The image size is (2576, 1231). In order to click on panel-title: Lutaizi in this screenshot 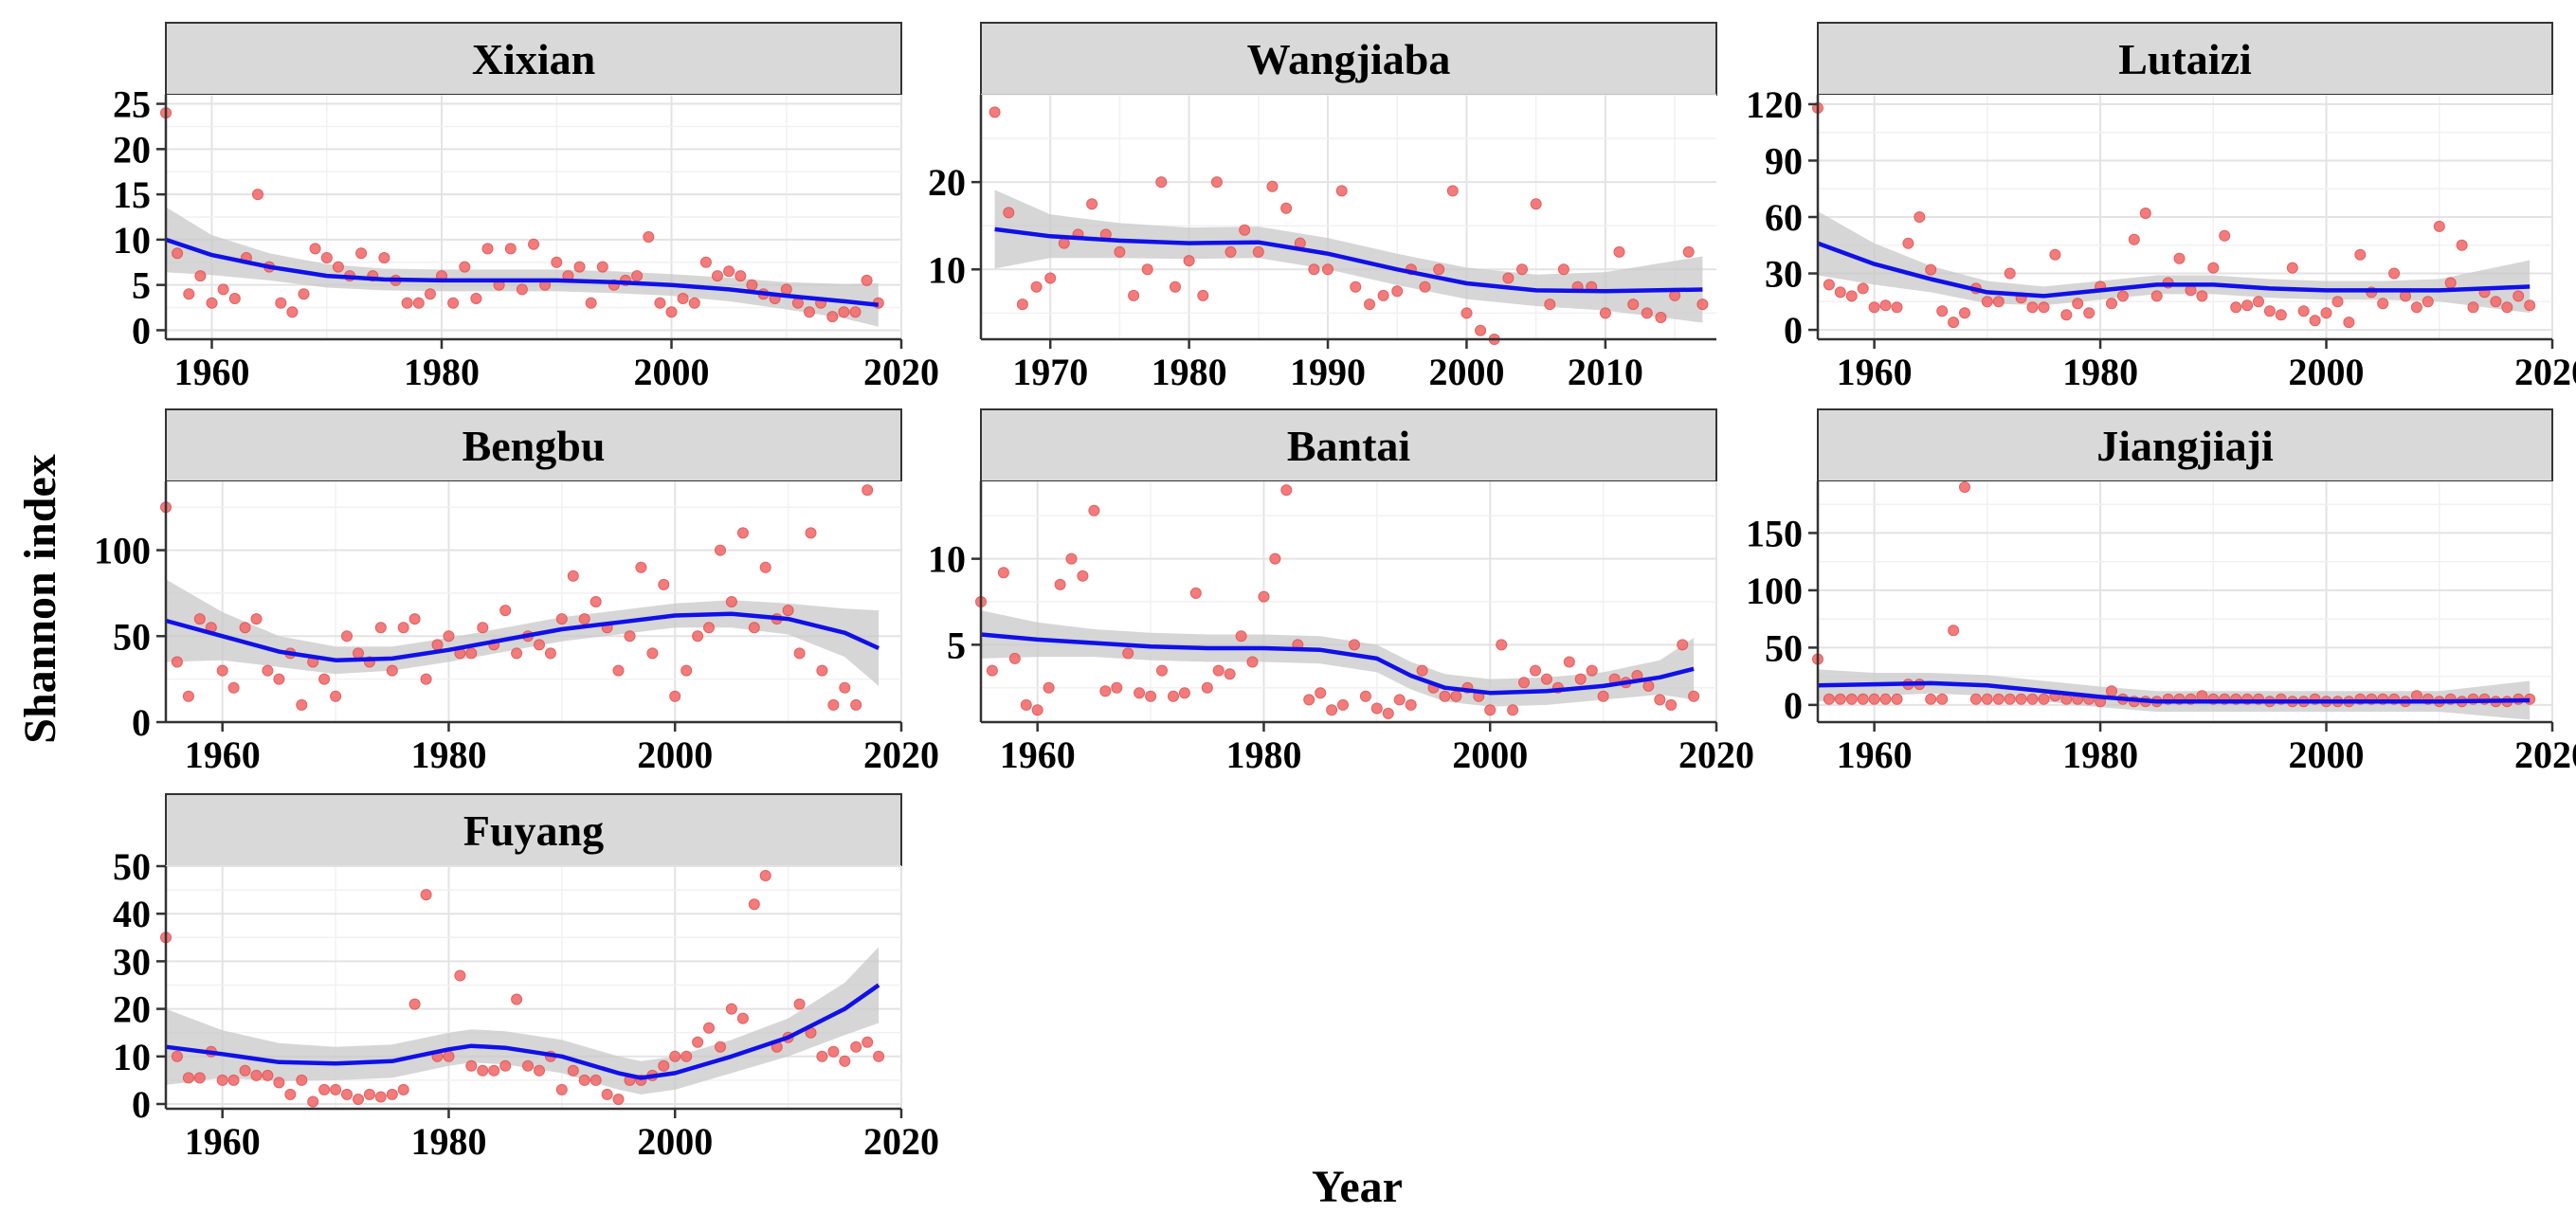, I will do `click(2185, 59)`.